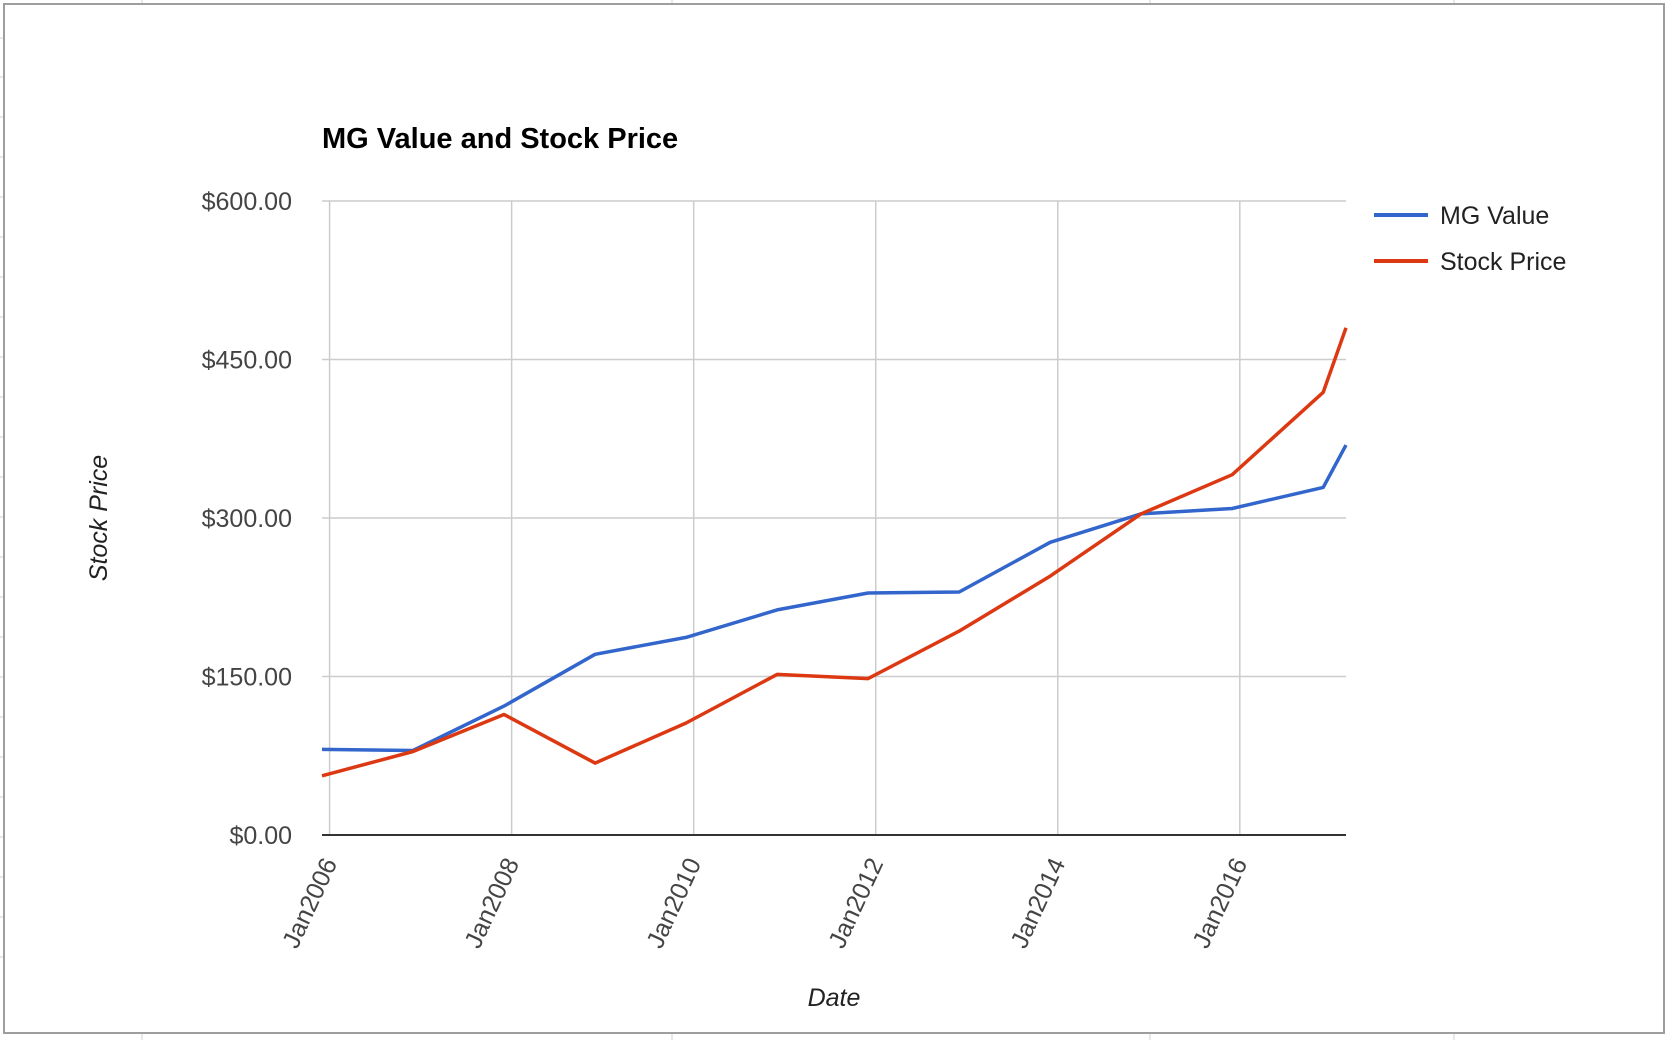  Describe the element at coordinates (260, 836) in the screenshot. I see `y-tick-label: $0.00` at that location.